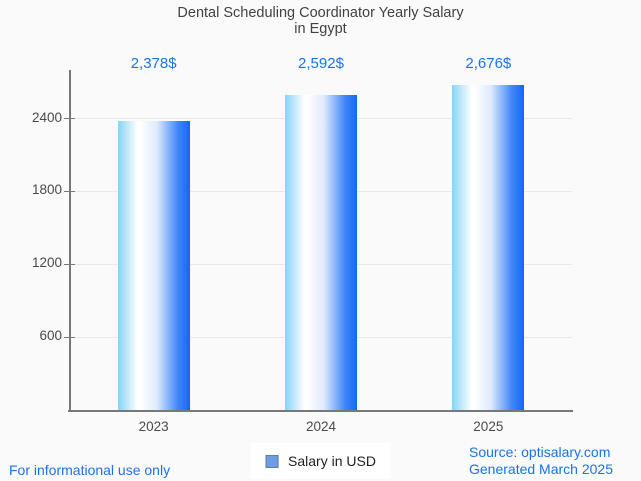  I want to click on chart-title-line2: in Egypt, so click(320, 29).